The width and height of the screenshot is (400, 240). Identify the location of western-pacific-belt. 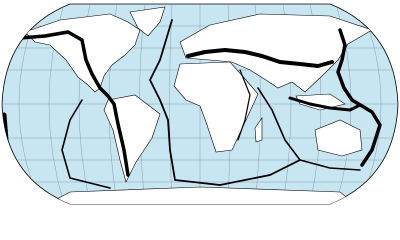
(359, 97).